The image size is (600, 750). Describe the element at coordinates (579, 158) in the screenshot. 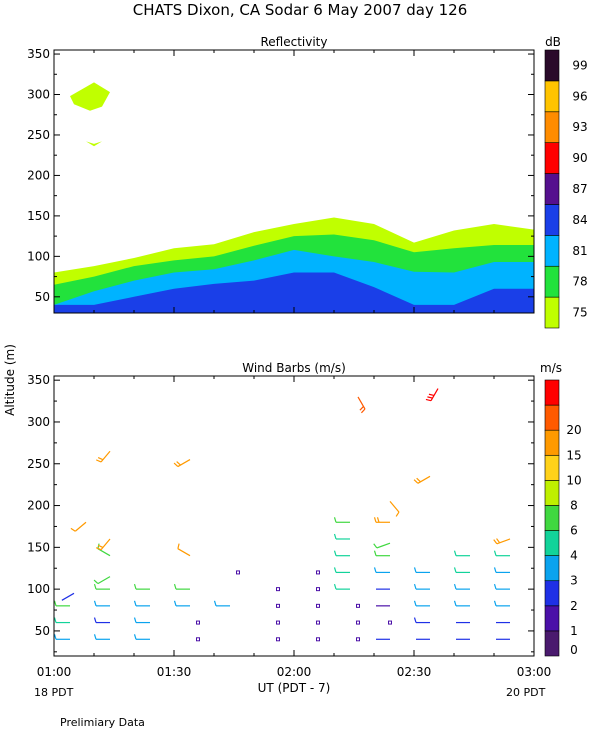

I see `reflectivity-colorbar-label-90: 90` at that location.